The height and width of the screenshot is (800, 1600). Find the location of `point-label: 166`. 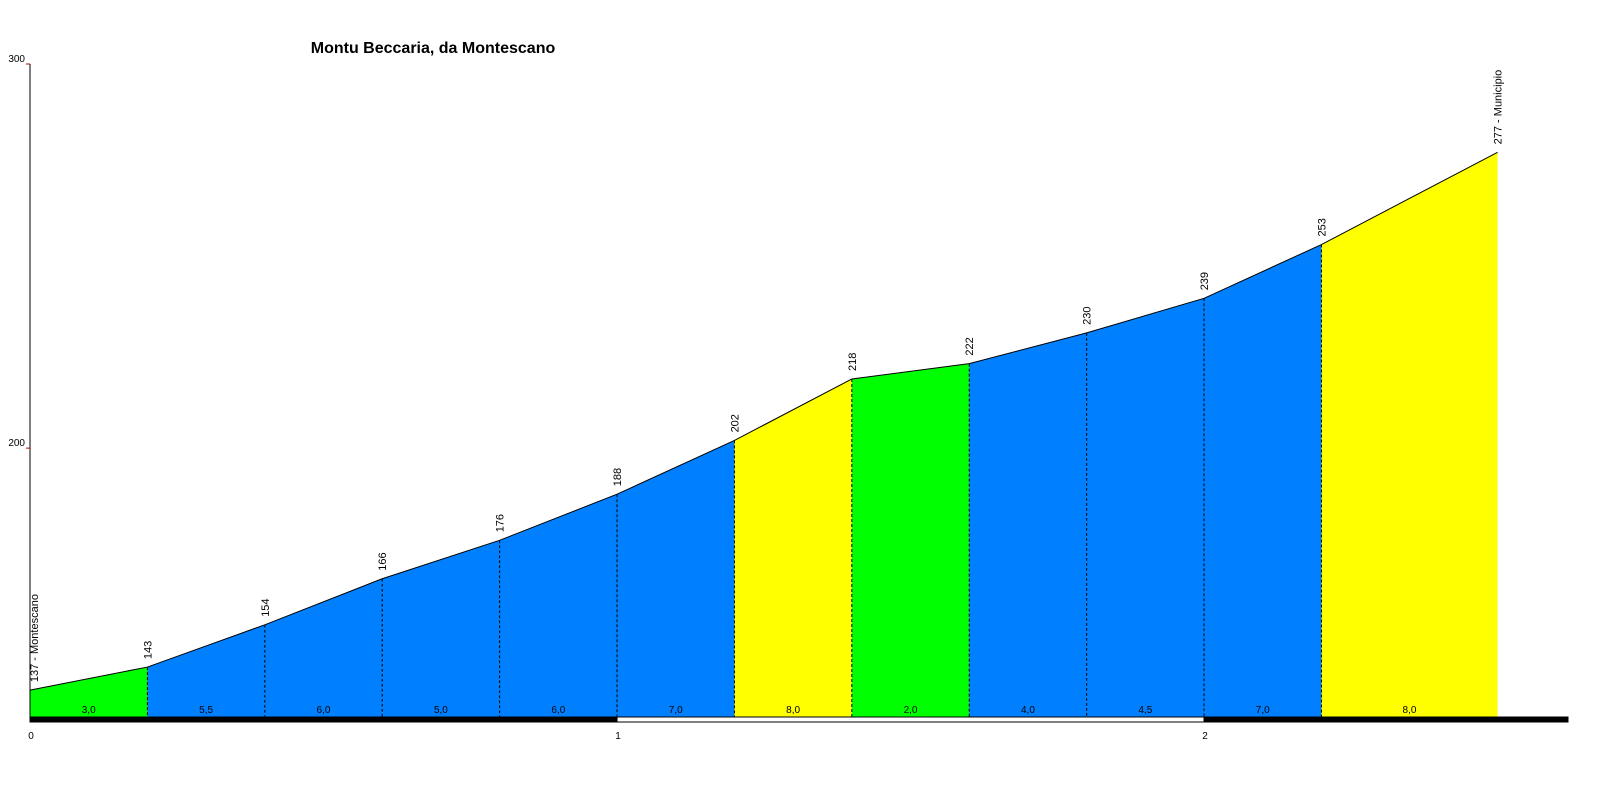

point-label: 166 is located at coordinates (383, 561).